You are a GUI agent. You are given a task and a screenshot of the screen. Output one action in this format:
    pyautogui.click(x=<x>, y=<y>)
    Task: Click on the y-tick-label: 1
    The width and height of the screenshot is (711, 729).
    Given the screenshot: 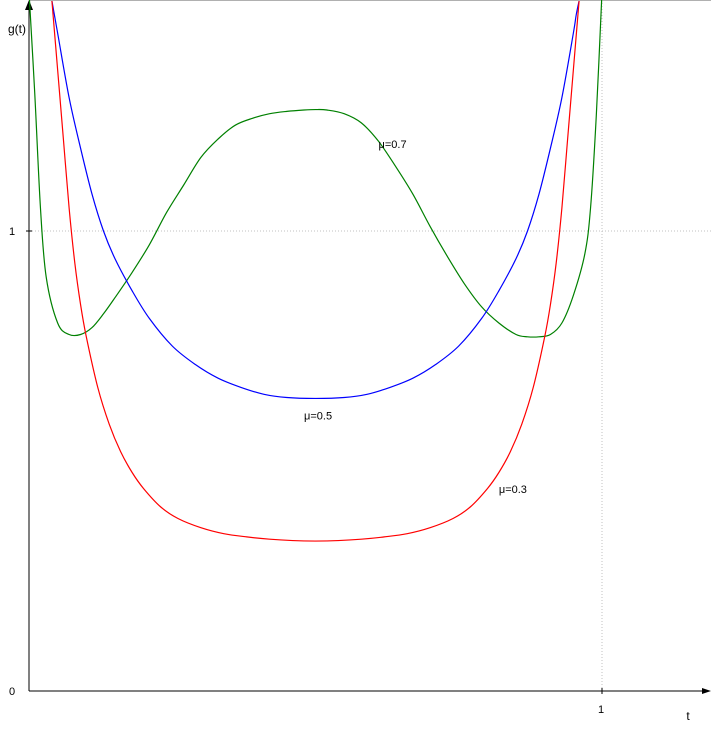 What is the action you would take?
    pyautogui.click(x=12, y=232)
    